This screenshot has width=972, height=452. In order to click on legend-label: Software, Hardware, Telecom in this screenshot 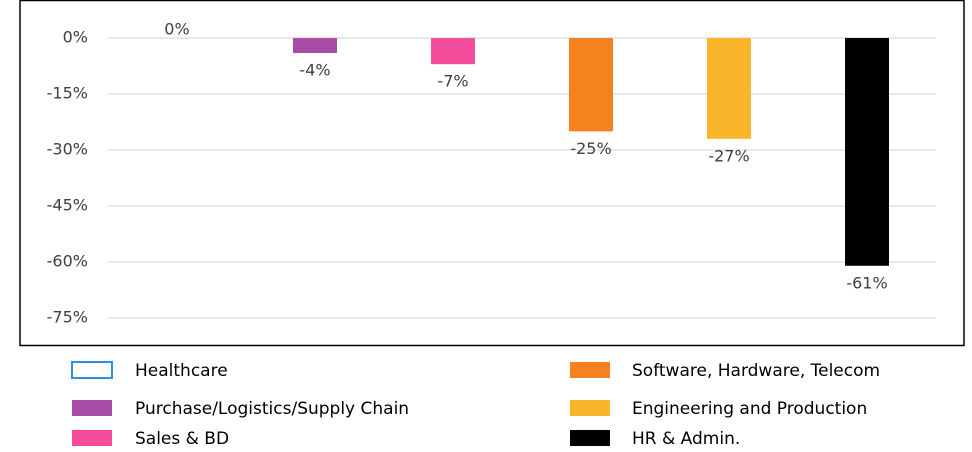, I will do `click(756, 371)`.